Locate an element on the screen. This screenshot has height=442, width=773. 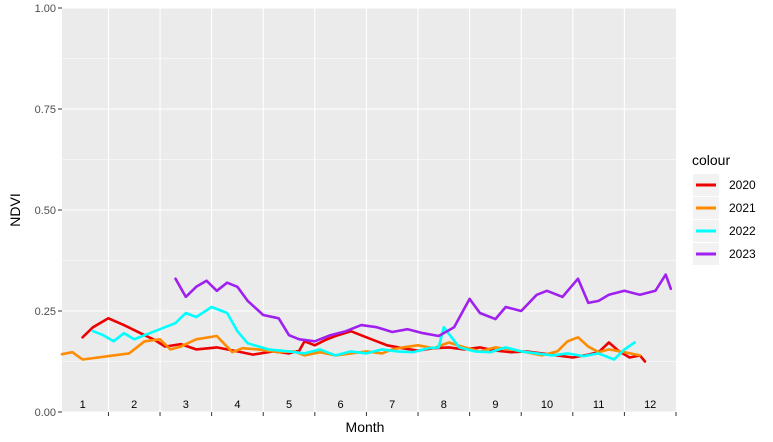
y-tick-label: 0.25 is located at coordinates (45, 312).